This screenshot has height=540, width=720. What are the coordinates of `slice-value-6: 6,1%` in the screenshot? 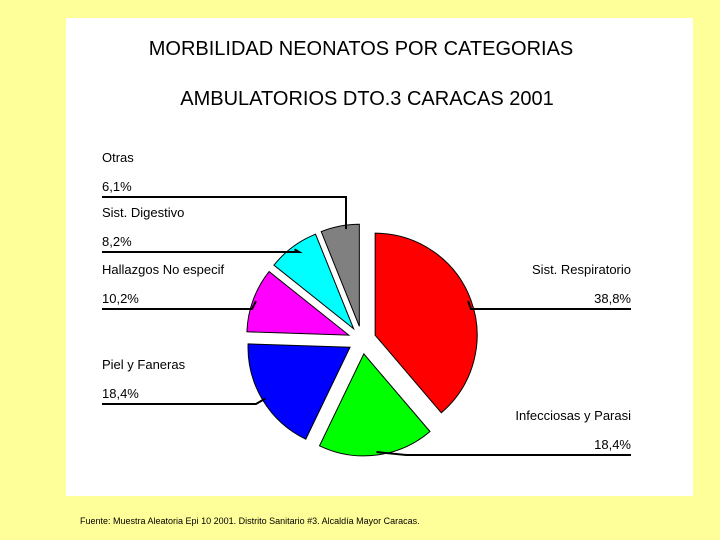 It's located at (117, 186).